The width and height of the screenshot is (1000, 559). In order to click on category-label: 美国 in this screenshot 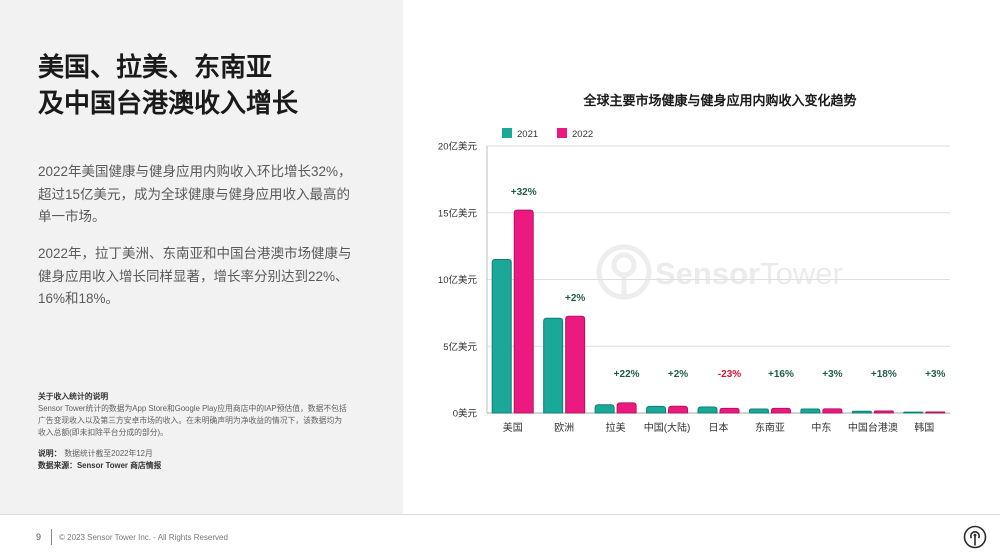, I will do `click(513, 427)`.